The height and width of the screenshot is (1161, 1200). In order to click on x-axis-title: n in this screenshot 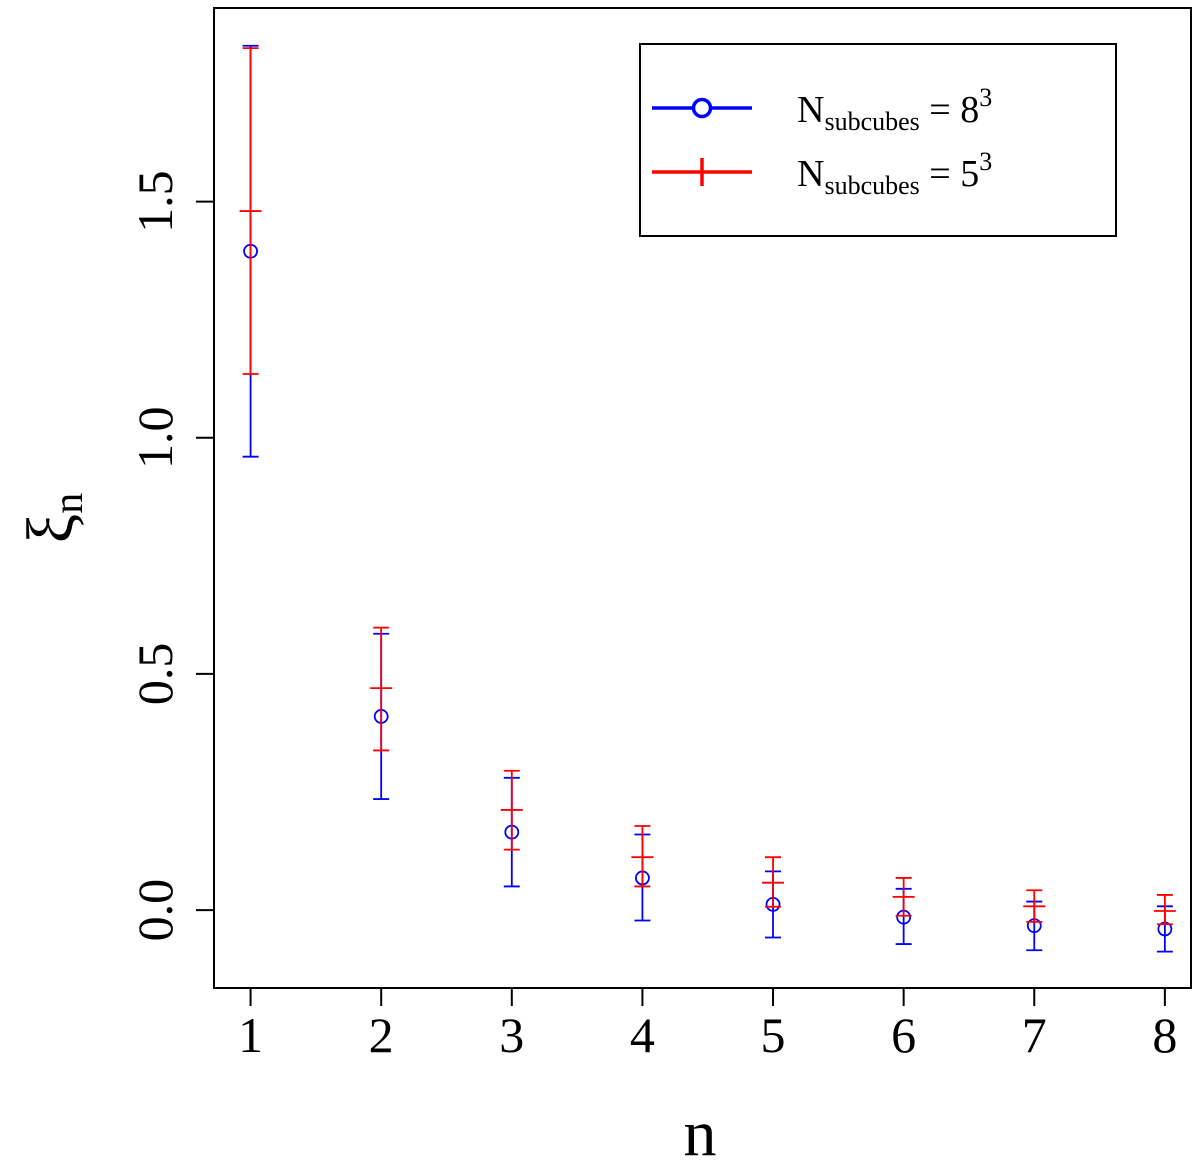, I will do `click(700, 1129)`.